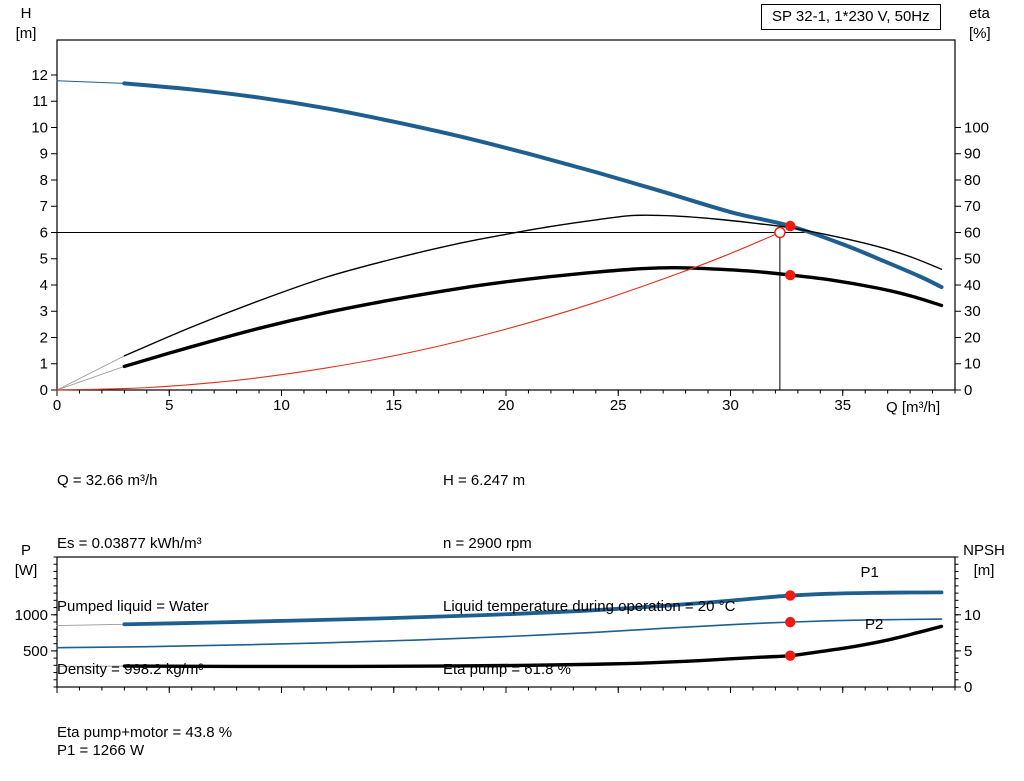  What do you see at coordinates (487, 543) in the screenshot?
I see `readout-n: n = 2900 rpm` at bounding box center [487, 543].